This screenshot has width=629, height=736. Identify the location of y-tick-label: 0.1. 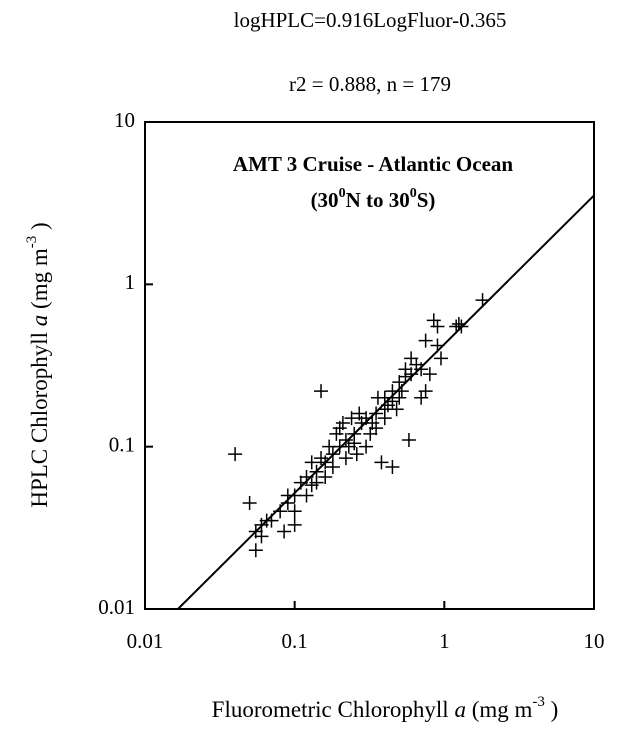
(122, 444).